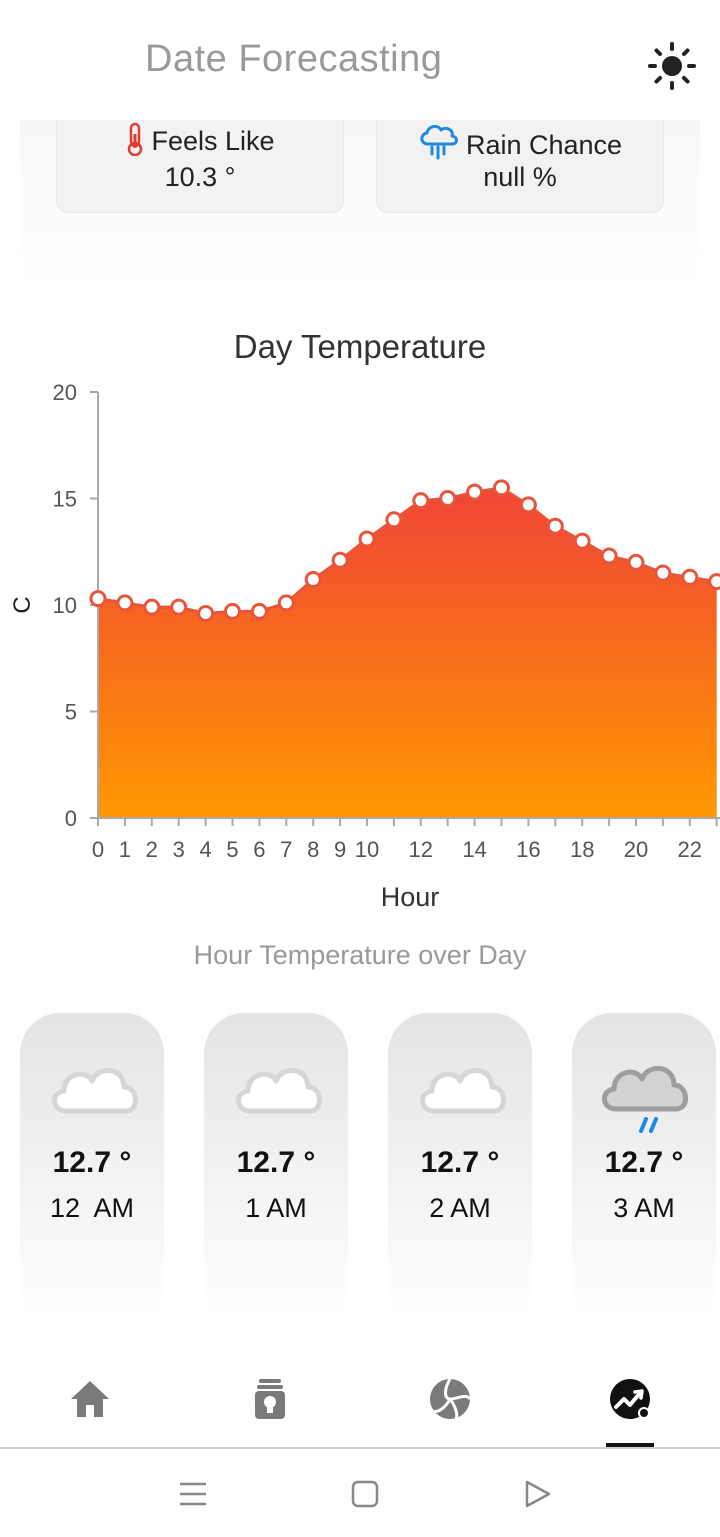 The image size is (720, 1537). I want to click on y-tick-label: 5, so click(71, 712).